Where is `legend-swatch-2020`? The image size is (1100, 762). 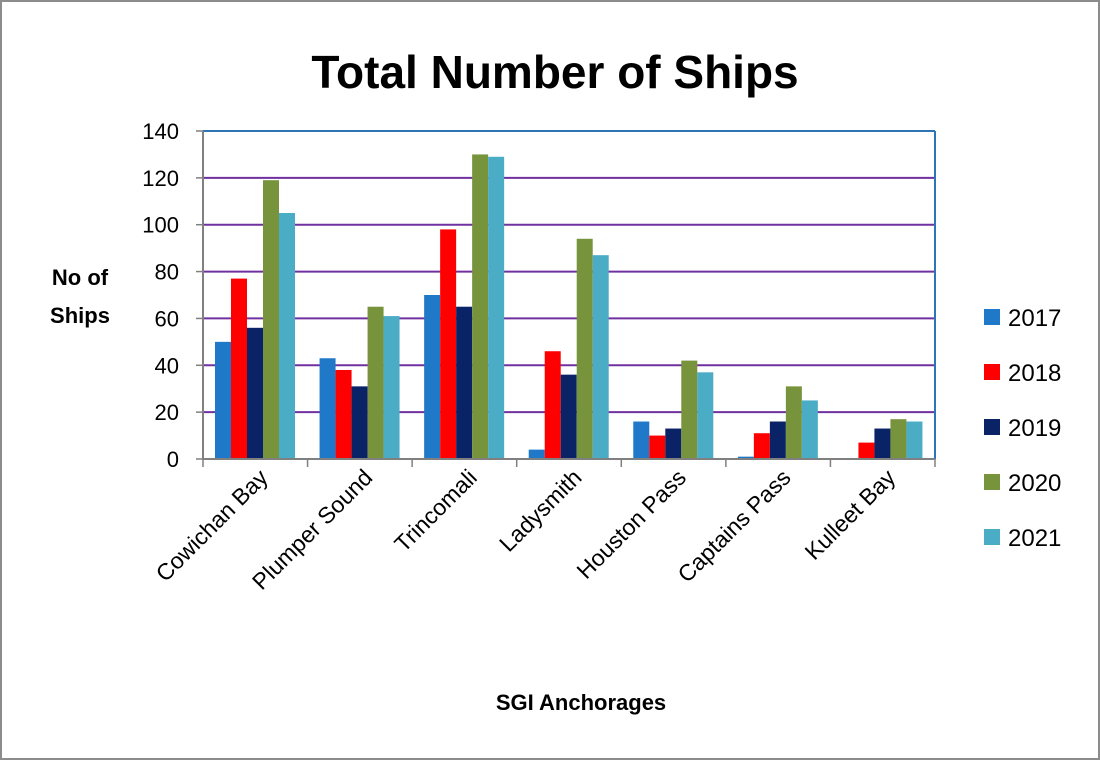 legend-swatch-2020 is located at coordinates (992, 482).